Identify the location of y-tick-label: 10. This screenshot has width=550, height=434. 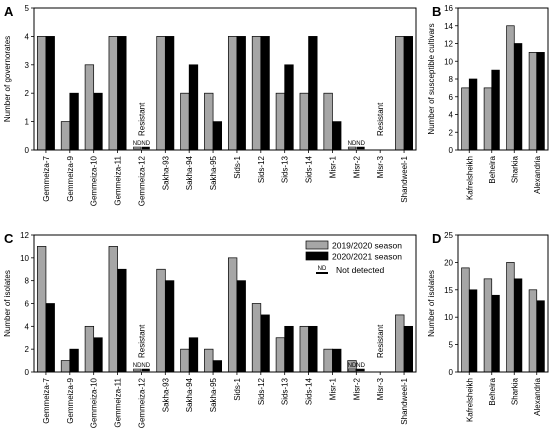
(448, 61).